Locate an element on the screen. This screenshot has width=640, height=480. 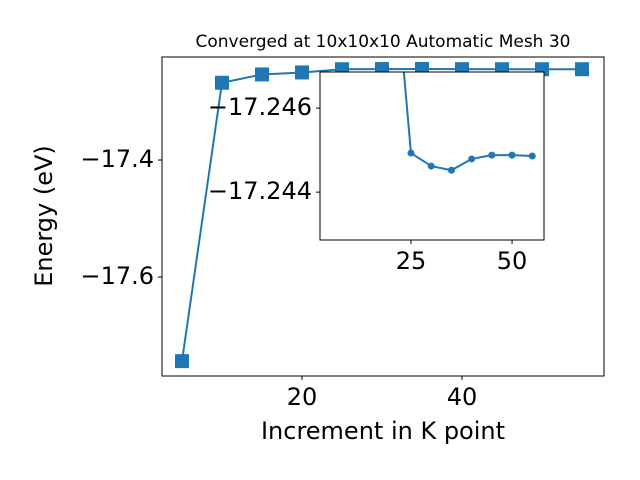
y-axis-label: Energy (eV) is located at coordinates (44, 216).